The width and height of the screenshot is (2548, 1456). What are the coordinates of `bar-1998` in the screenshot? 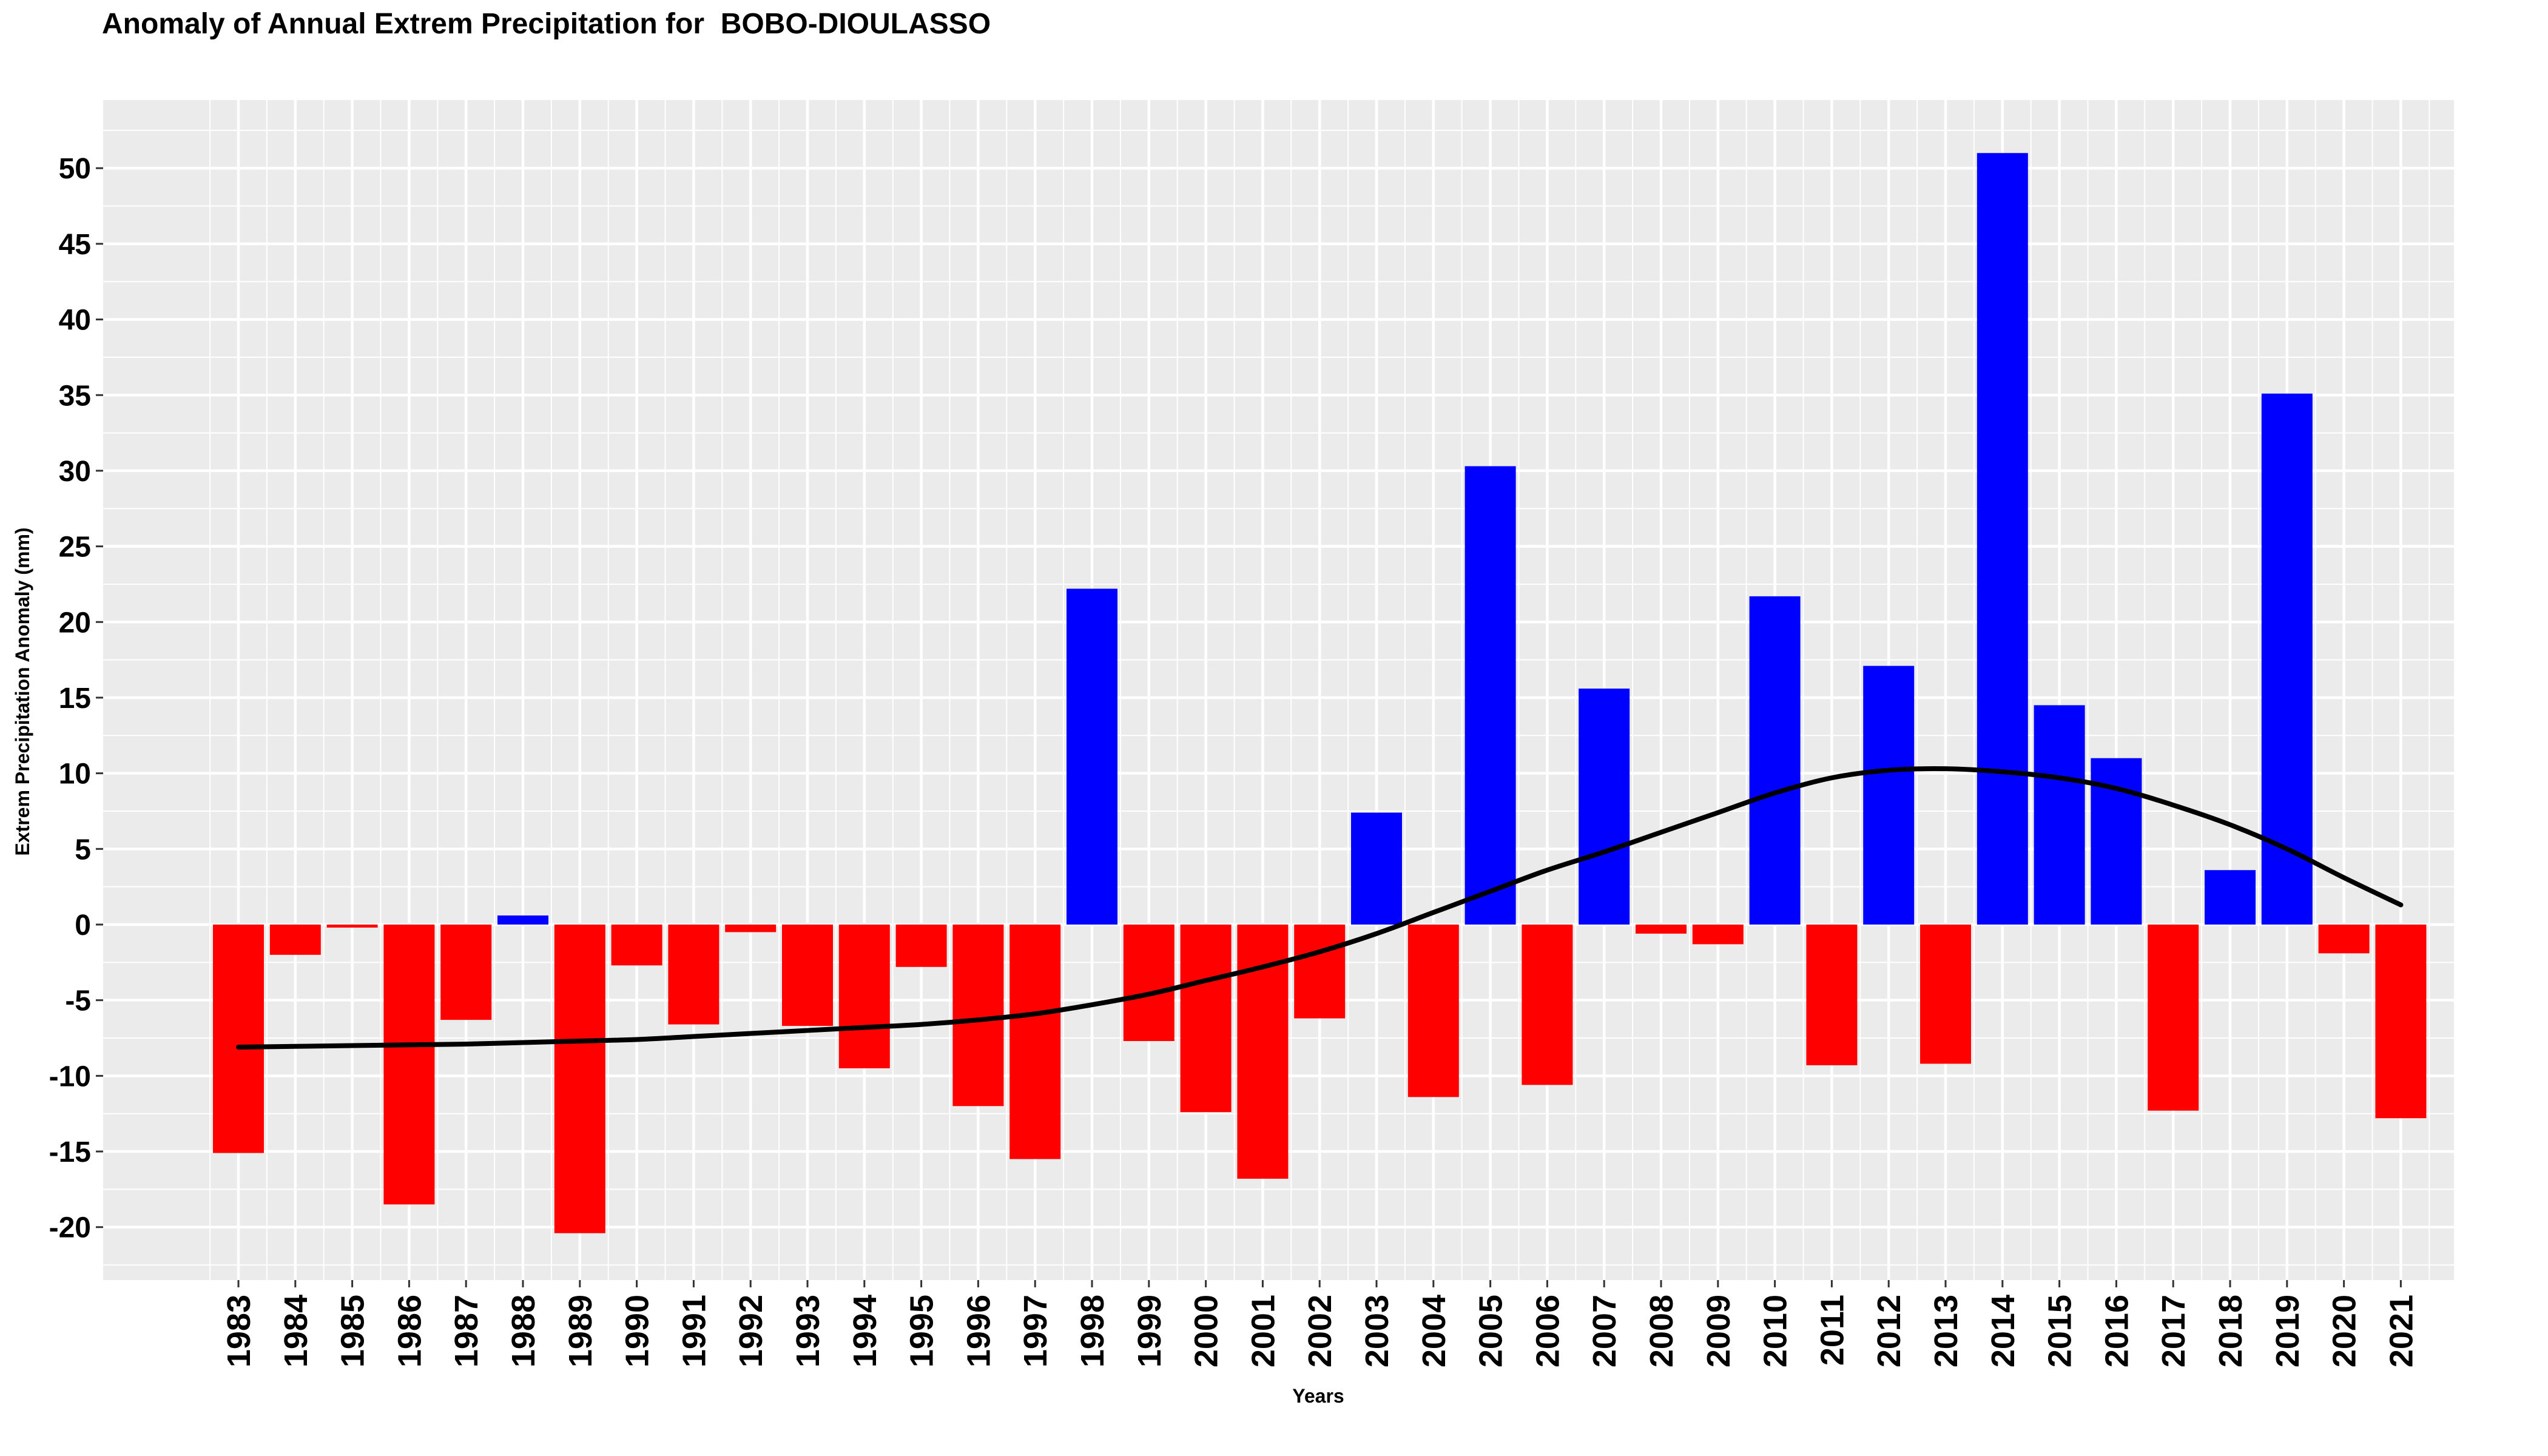 It's located at (1092, 756).